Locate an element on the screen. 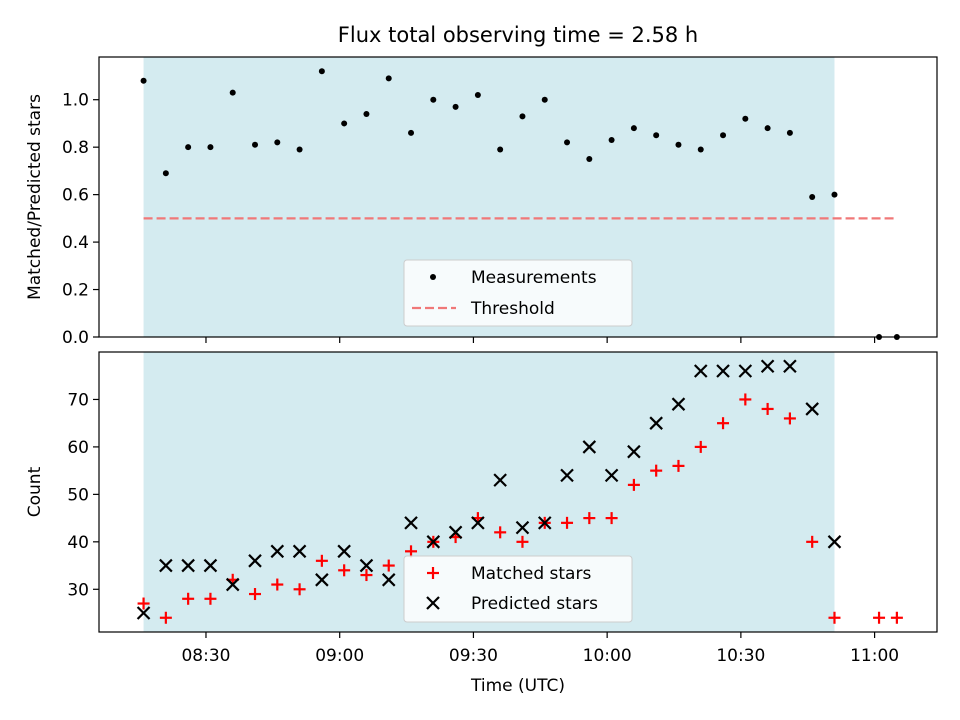 The width and height of the screenshot is (960, 720). y-tick-label: 30 is located at coordinates (78, 590).